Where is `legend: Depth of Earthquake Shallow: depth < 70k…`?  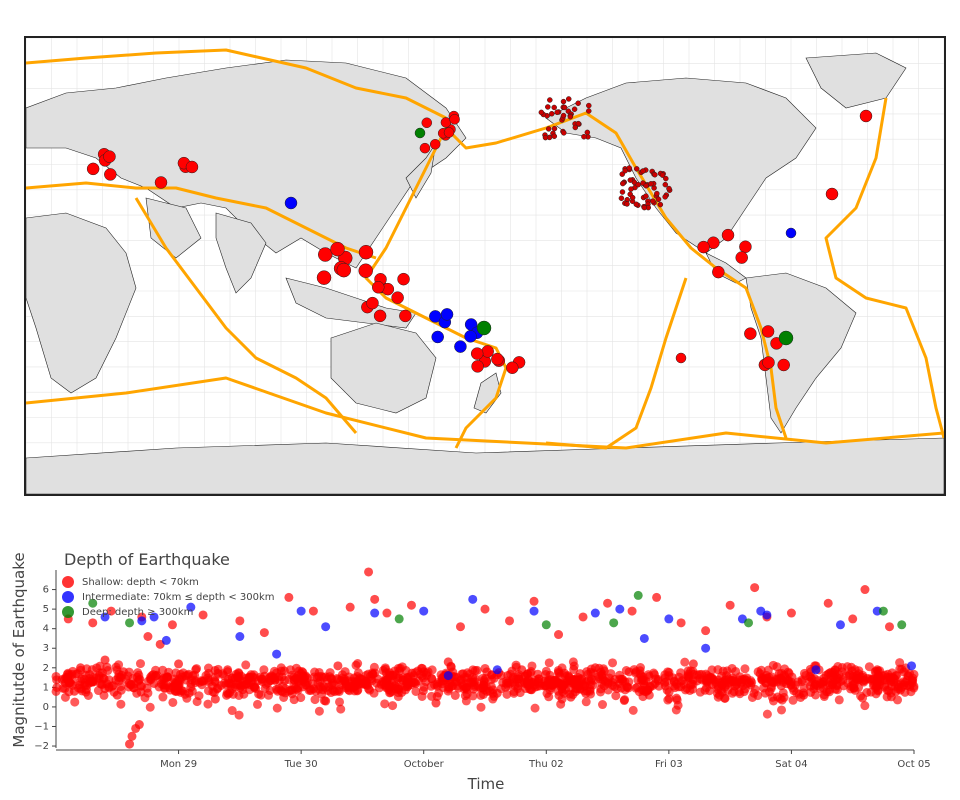
legend: Depth of Earthquake Shallow: depth < 70k… is located at coordinates (168, 584).